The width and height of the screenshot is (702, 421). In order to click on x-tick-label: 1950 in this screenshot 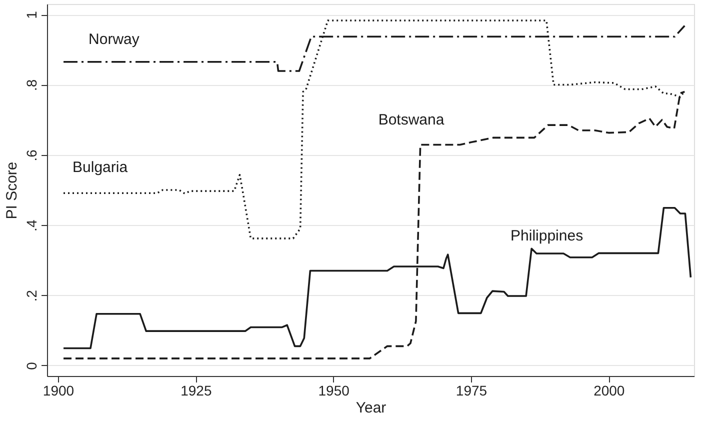, I will do `click(334, 390)`.